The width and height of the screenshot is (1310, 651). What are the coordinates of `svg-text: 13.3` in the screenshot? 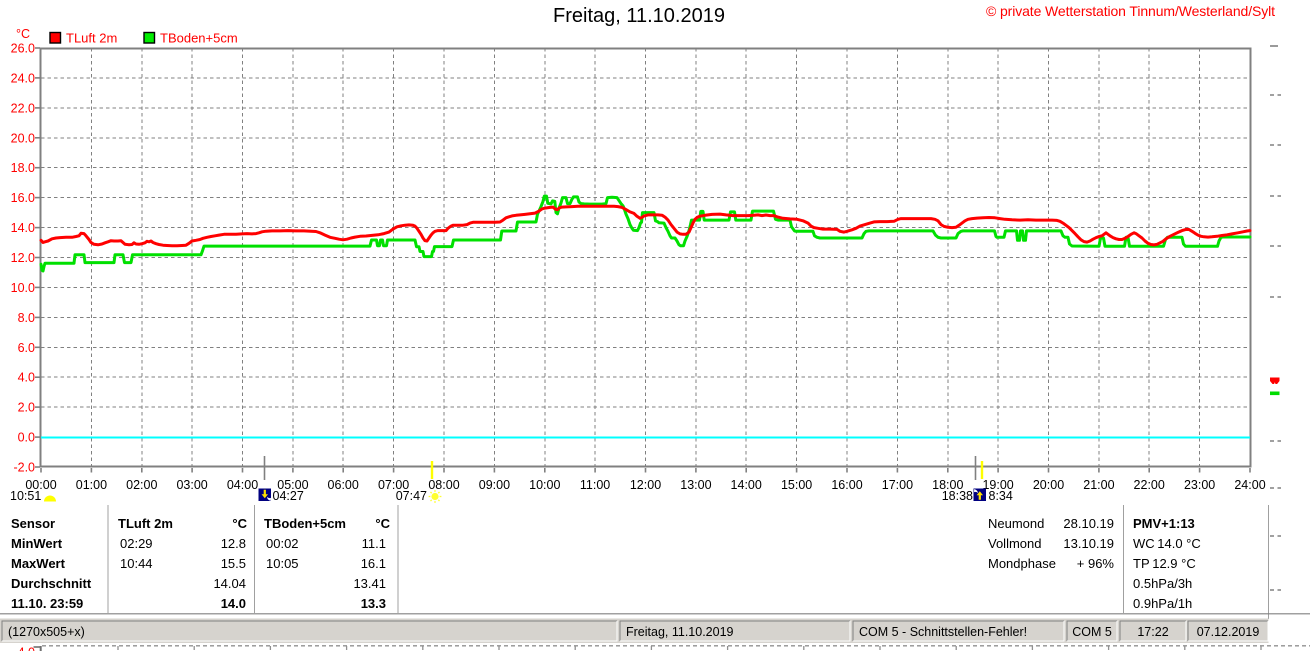 It's located at (373, 603).